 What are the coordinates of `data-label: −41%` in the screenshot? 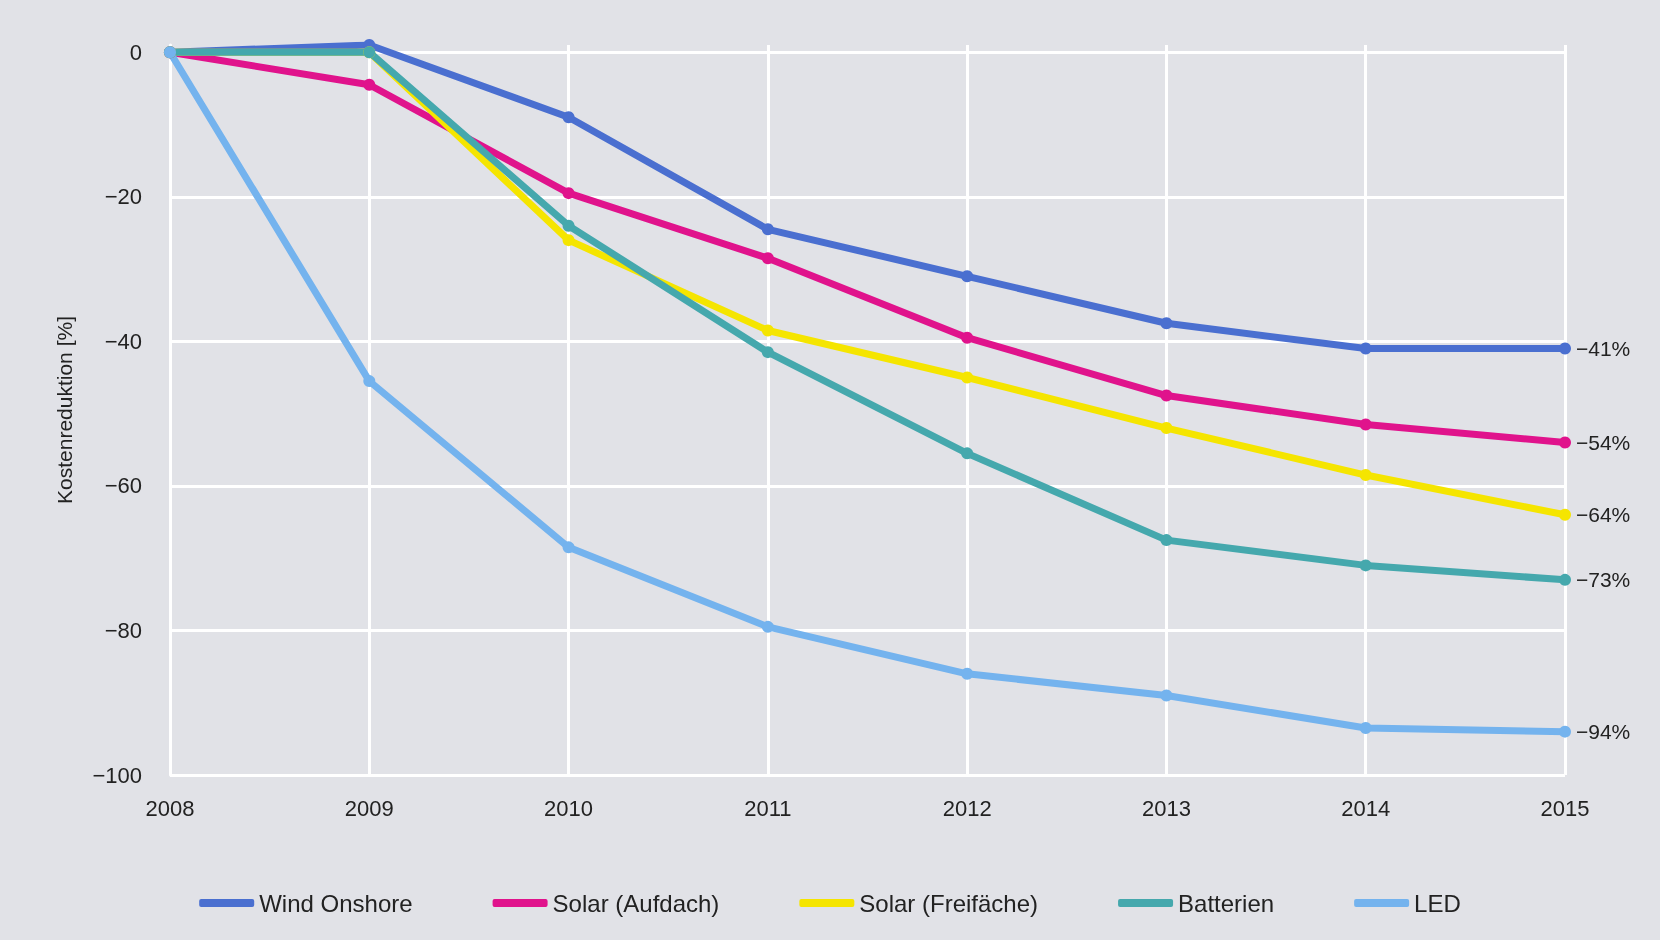 It's located at (1603, 349).